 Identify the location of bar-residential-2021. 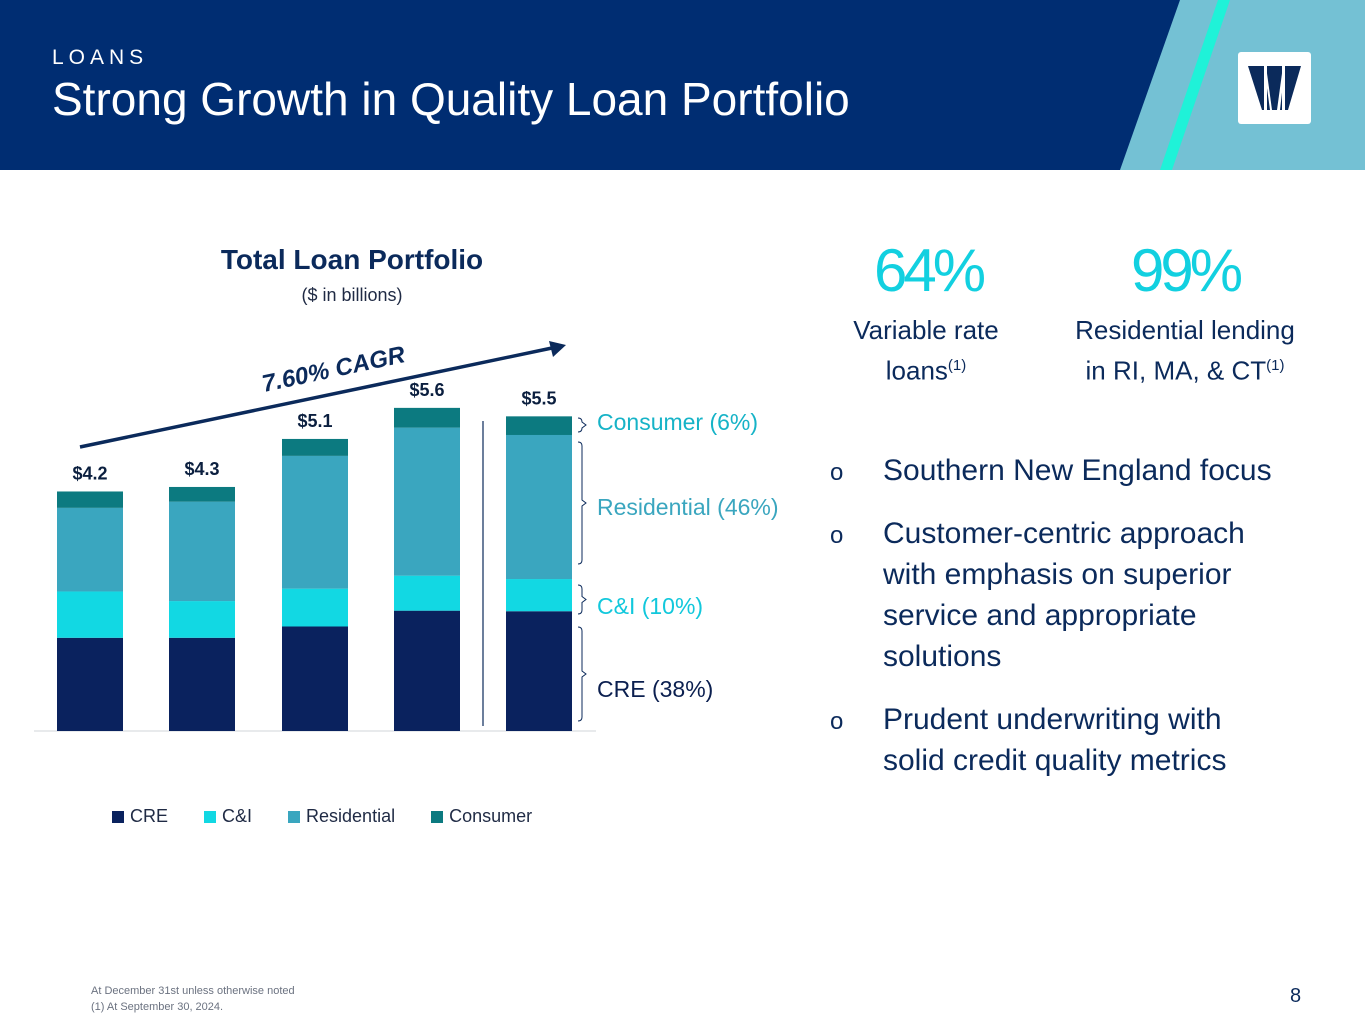
(202, 551).